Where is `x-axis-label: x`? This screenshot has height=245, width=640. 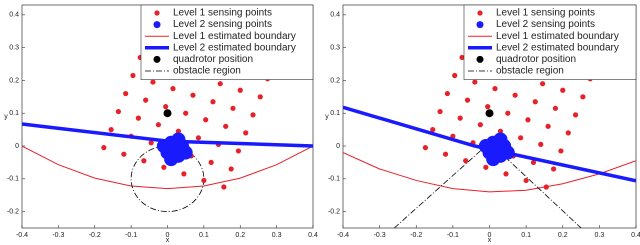 x-axis-label: x is located at coordinates (490, 240).